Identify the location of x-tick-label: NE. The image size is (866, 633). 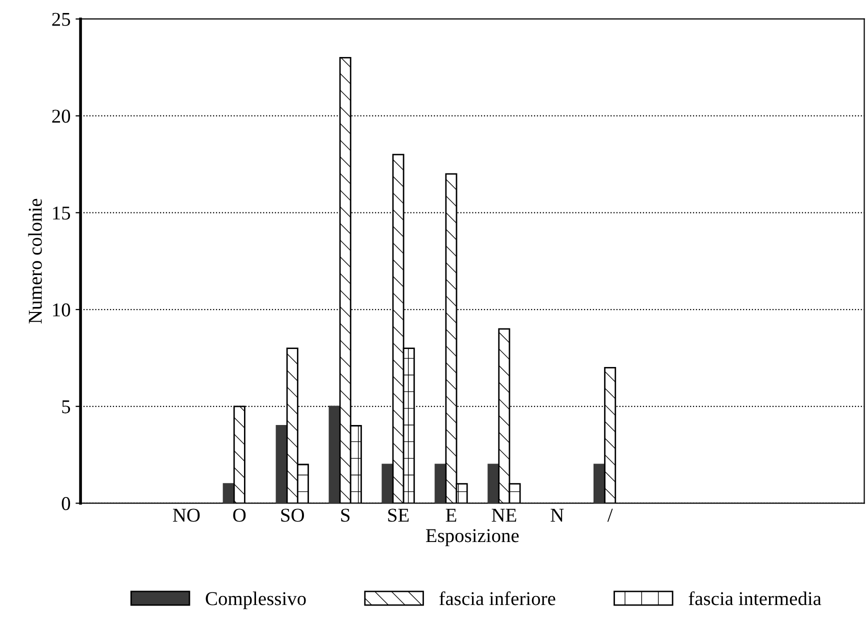
(504, 515).